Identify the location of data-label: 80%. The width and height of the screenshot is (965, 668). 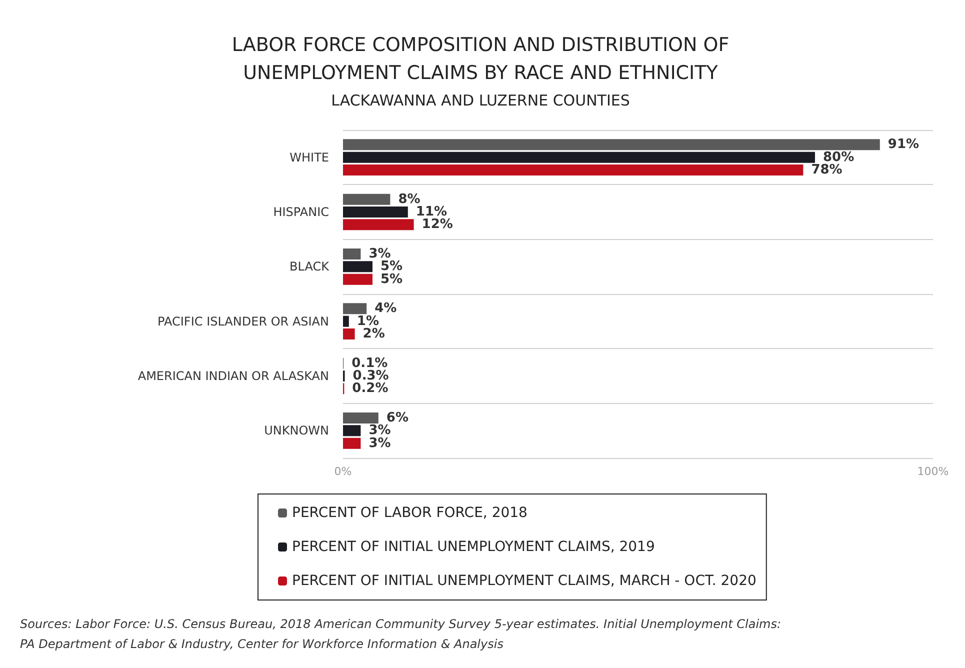
(838, 157).